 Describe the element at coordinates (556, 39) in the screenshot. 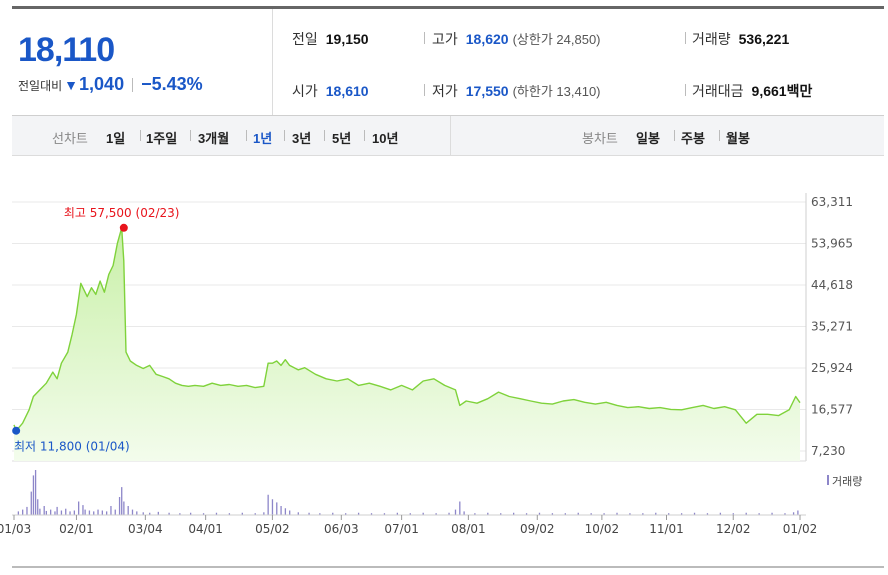

I see `stat-upper-limit: (상한가 24,850)` at that location.